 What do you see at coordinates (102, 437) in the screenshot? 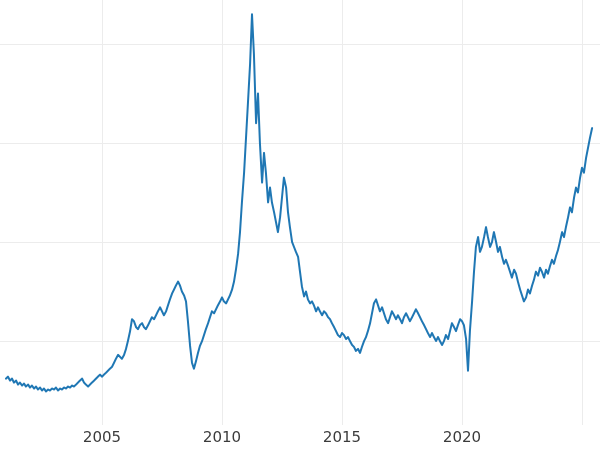
I see `x-tick-label: 2005` at bounding box center [102, 437].